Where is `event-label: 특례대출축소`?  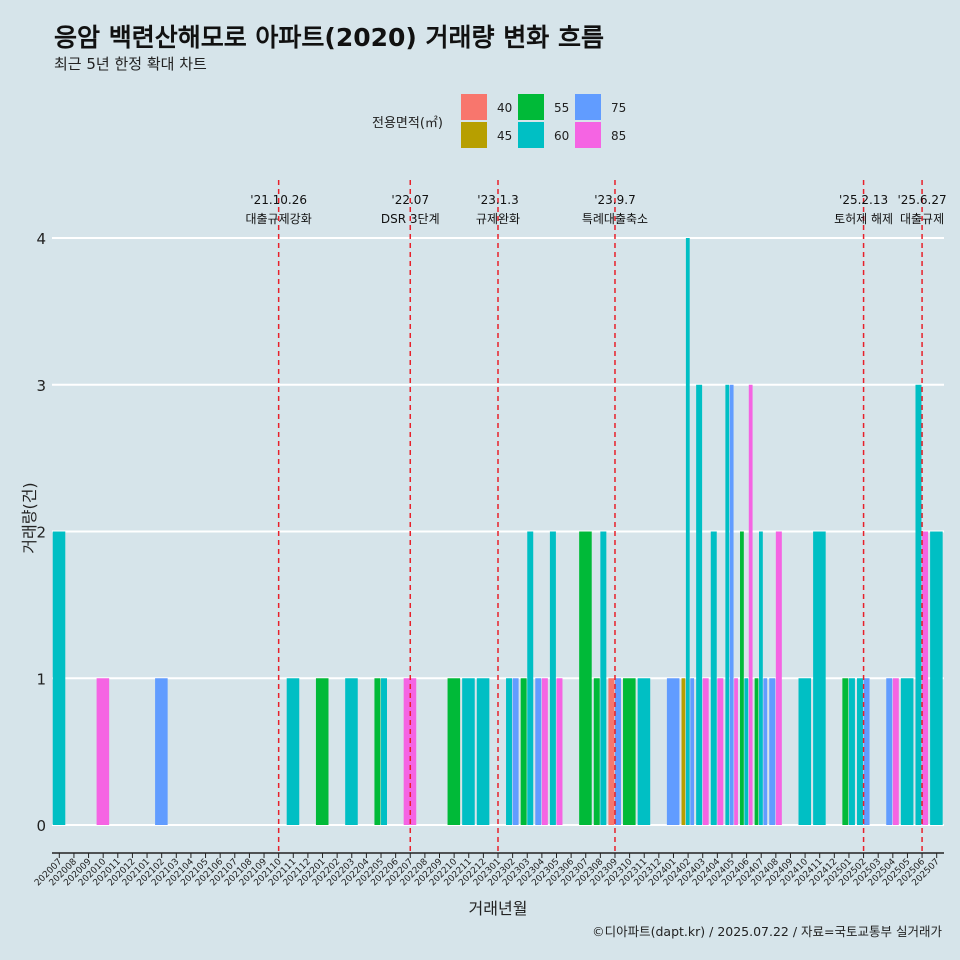 event-label: 특례대출축소 is located at coordinates (615, 219).